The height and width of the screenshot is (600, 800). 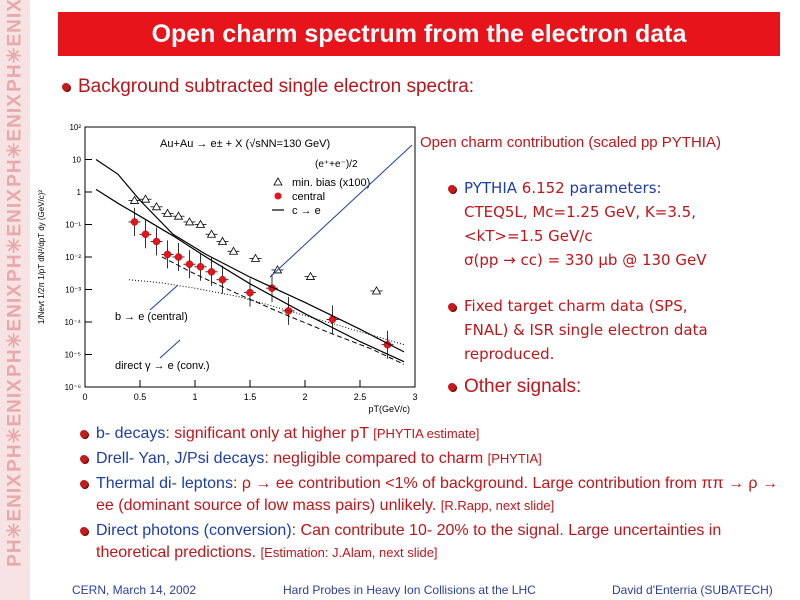 I want to click on footer-date: CERN, March 14, 2002, so click(x=134, y=590).